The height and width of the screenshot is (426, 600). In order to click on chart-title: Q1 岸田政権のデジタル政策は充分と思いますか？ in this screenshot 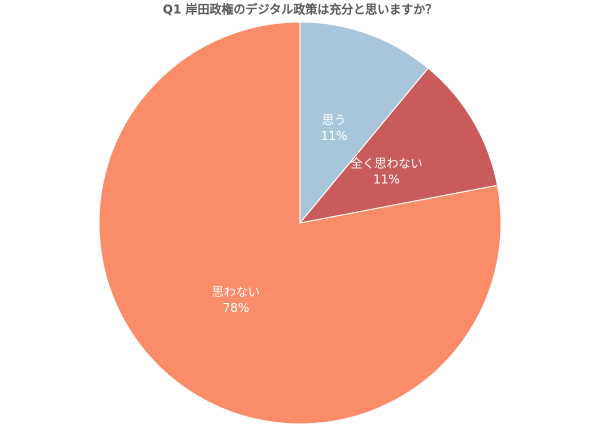, I will do `click(300, 9)`.